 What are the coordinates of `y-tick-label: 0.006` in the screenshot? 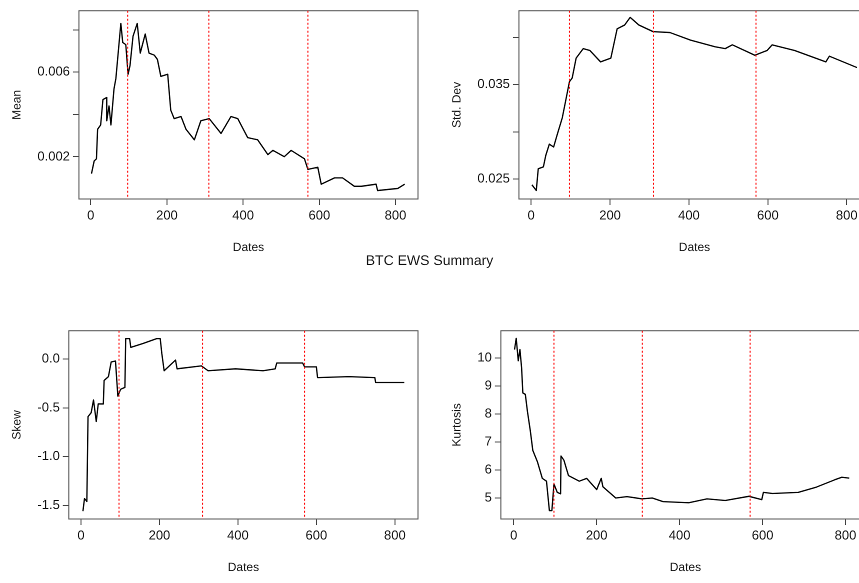 It's located at (53, 71).